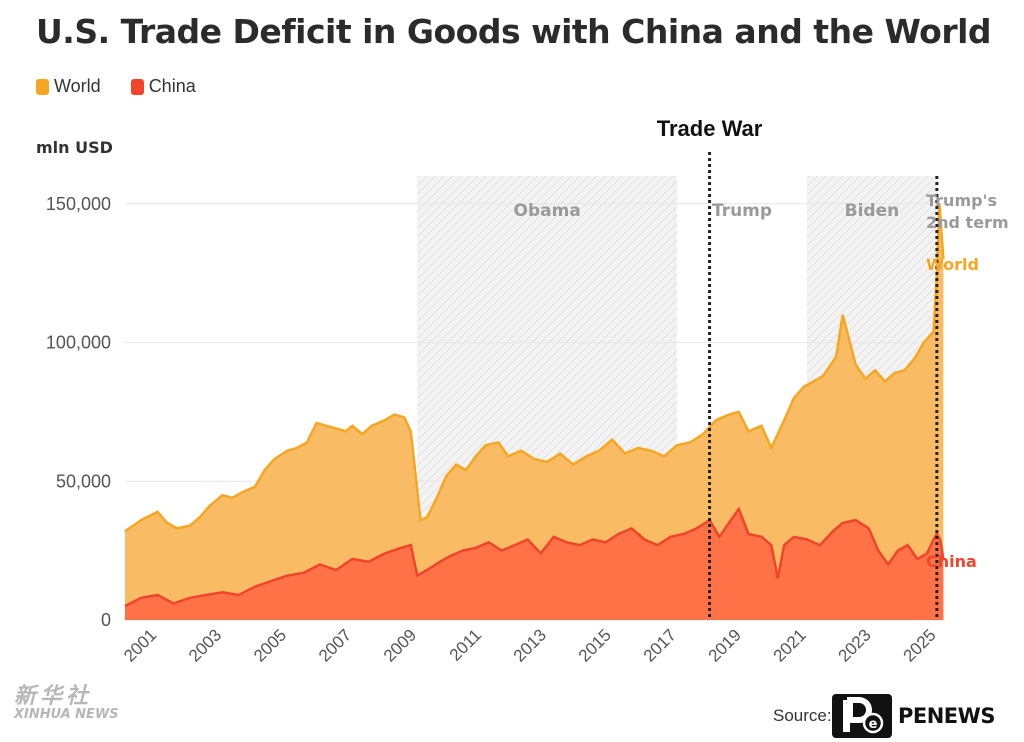 The width and height of the screenshot is (1024, 742). I want to click on era-label-biden: Biden, so click(872, 211).